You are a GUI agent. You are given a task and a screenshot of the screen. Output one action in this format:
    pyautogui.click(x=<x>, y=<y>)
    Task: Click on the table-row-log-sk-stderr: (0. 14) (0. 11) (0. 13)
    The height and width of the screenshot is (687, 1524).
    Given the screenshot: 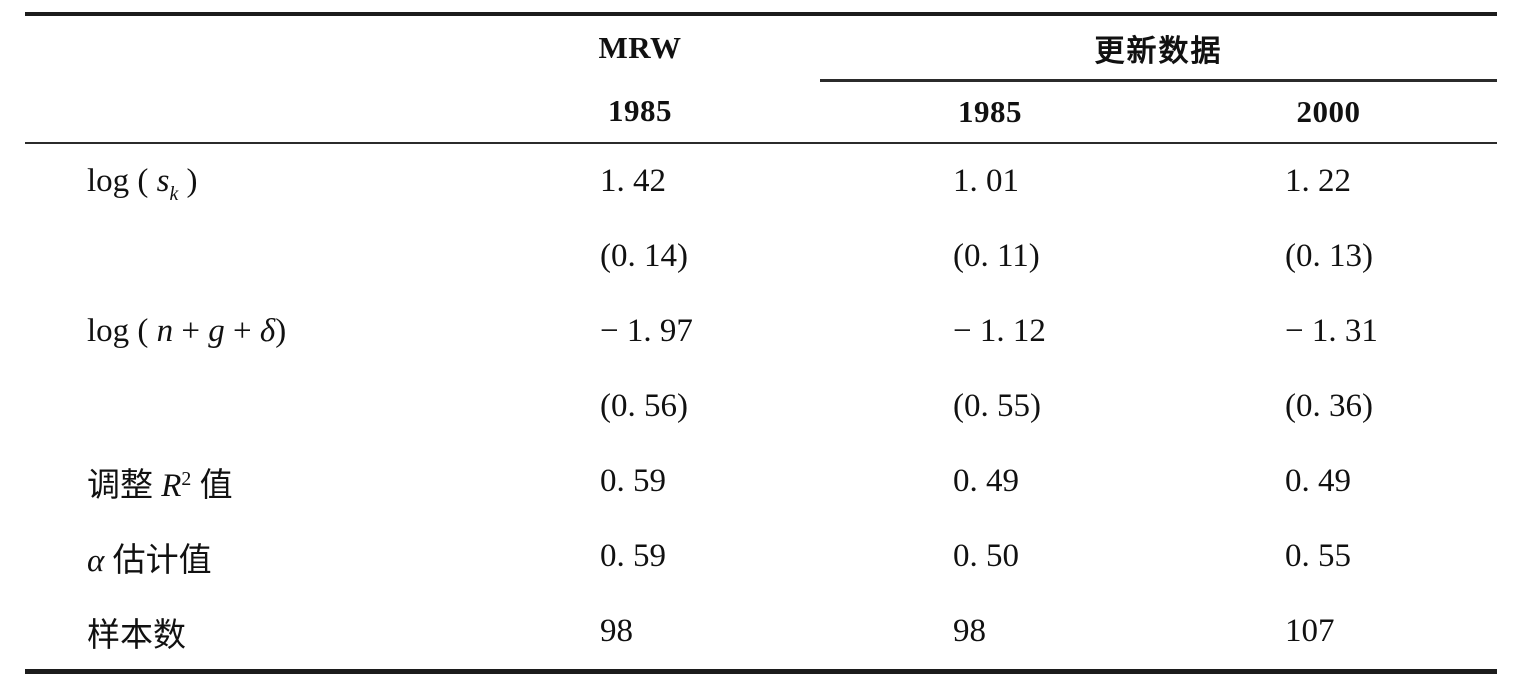 What is the action you would take?
    pyautogui.click(x=761, y=256)
    